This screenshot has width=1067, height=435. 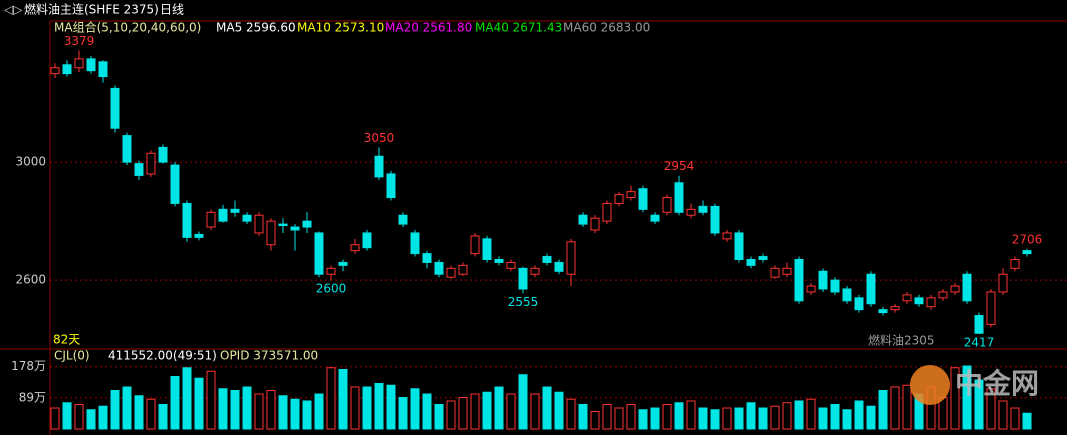 I want to click on ma-value: MA10 2573.10, so click(x=340, y=28).